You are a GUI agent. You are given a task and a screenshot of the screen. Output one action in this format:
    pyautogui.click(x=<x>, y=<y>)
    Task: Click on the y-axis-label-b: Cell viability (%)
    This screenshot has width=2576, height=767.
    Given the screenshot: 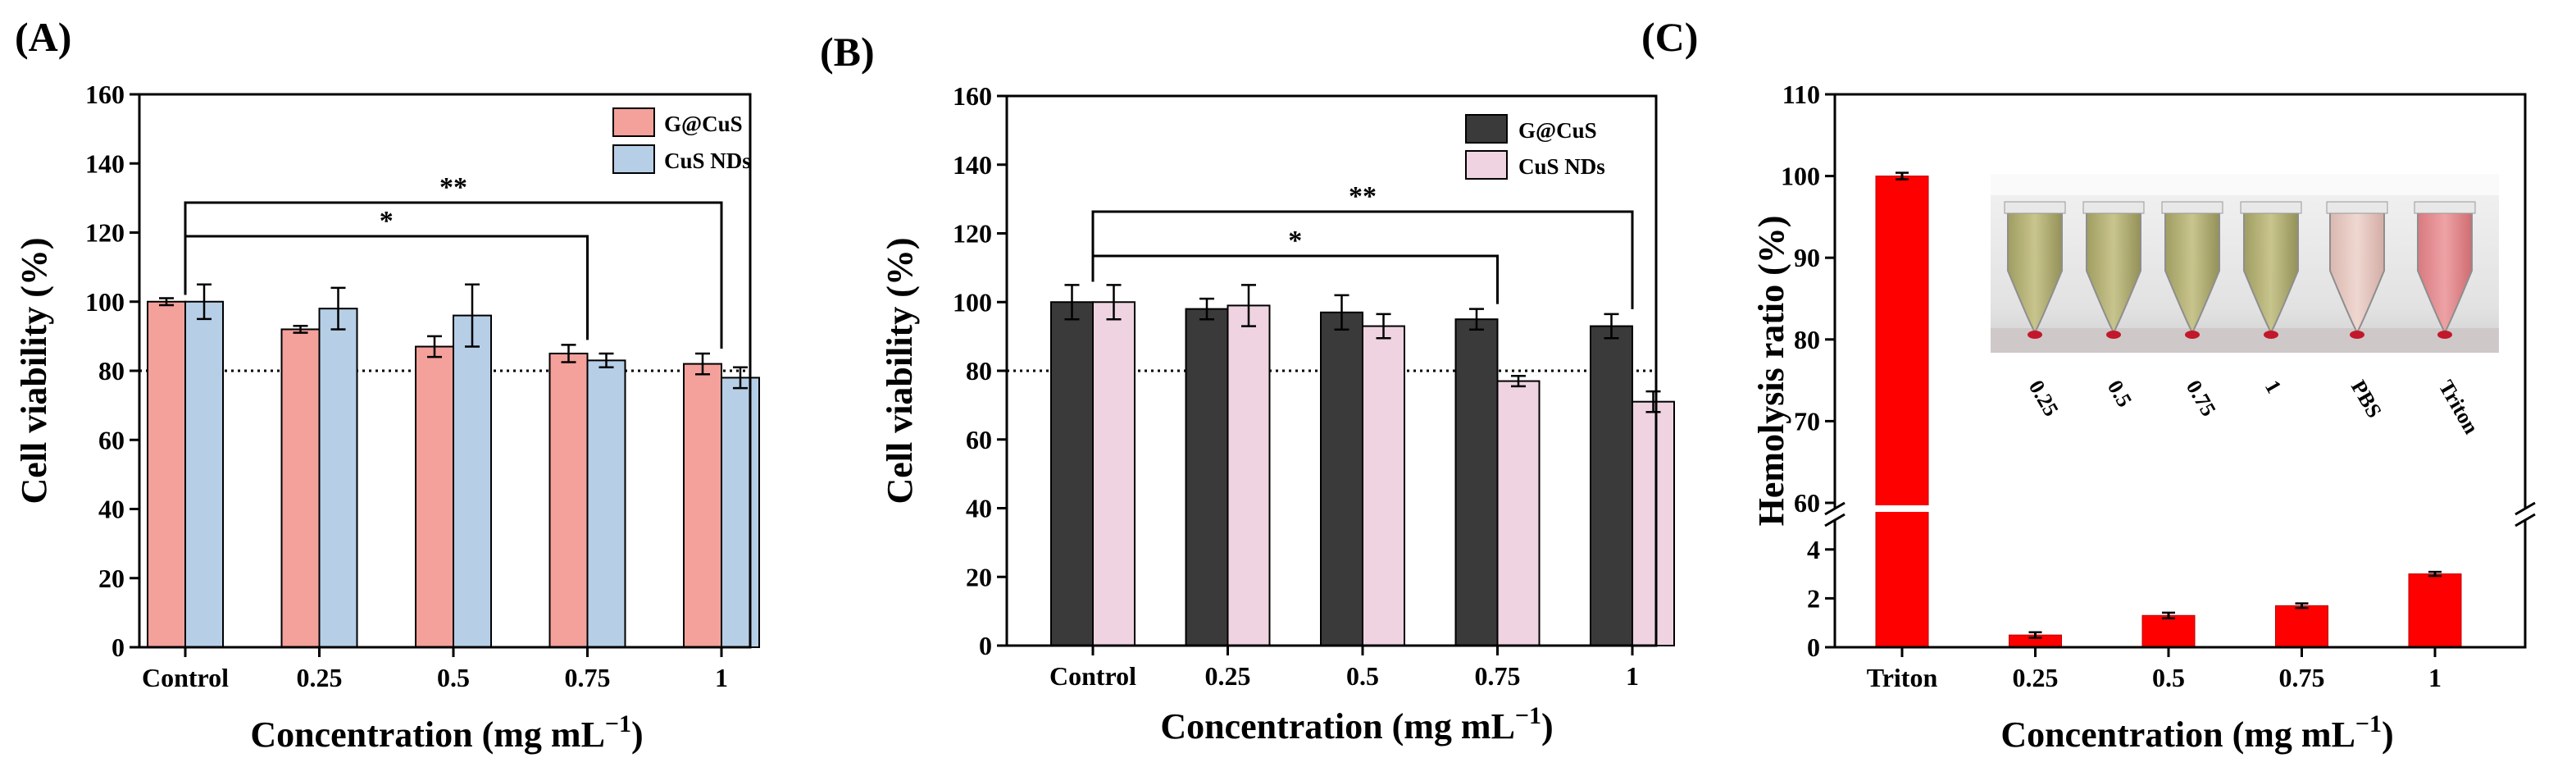 What is the action you would take?
    pyautogui.click(x=900, y=370)
    